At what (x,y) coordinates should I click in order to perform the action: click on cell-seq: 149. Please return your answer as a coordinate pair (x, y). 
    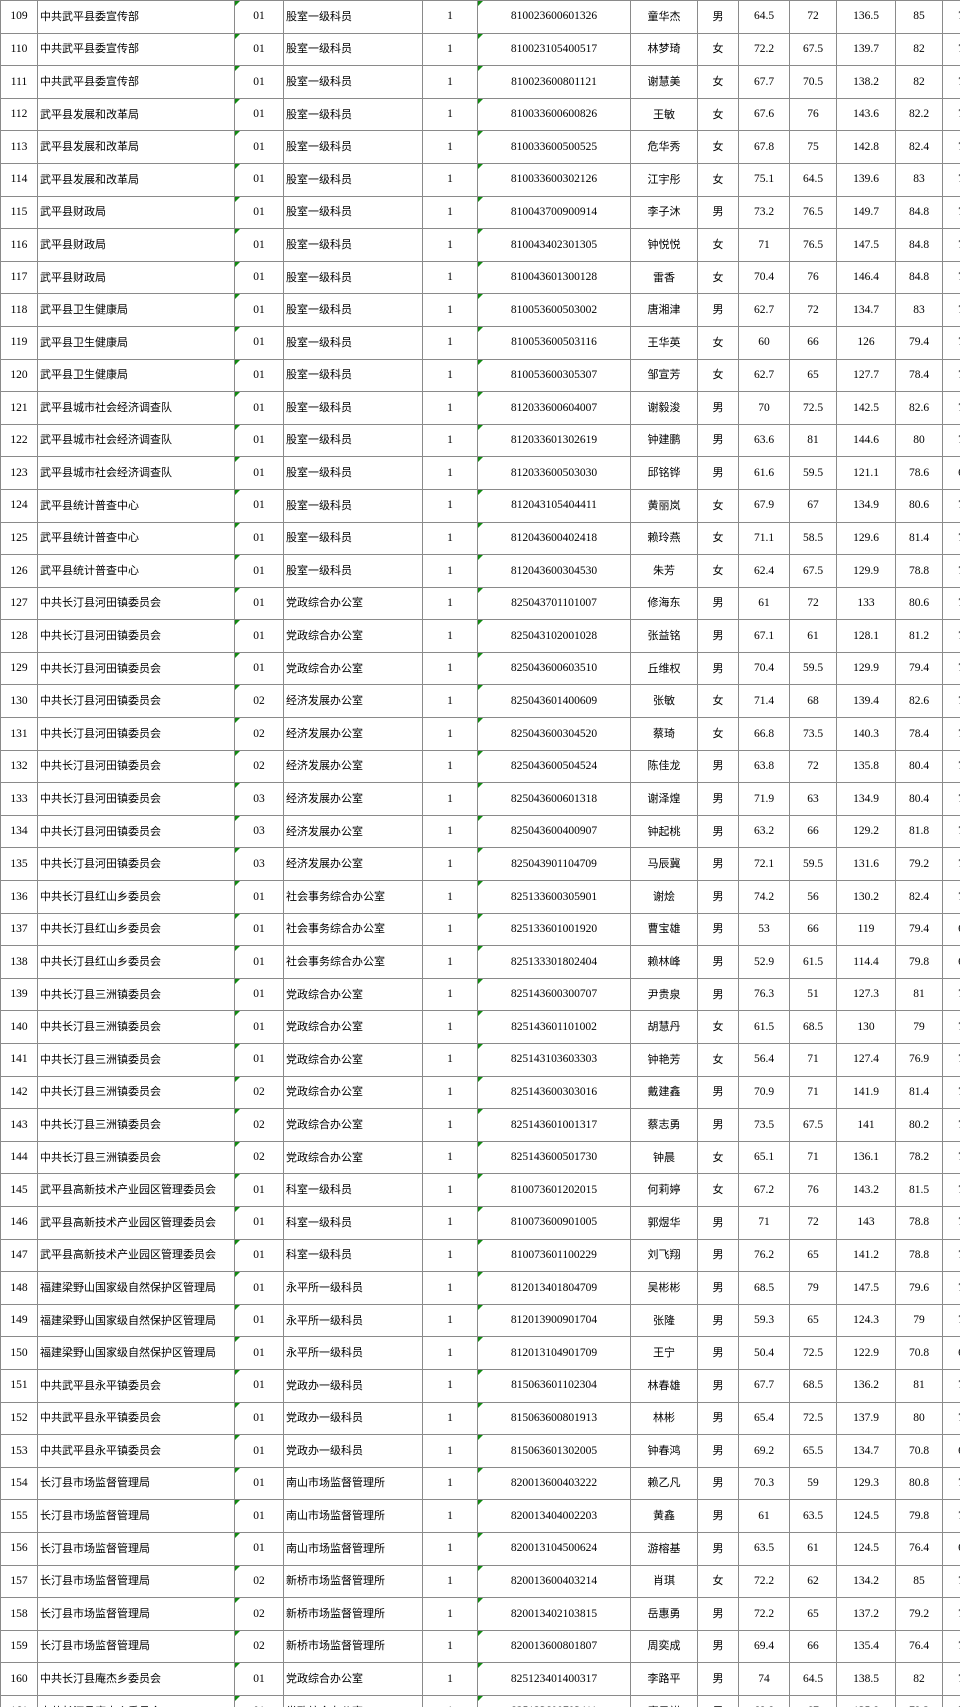
    Looking at the image, I should click on (19, 1320).